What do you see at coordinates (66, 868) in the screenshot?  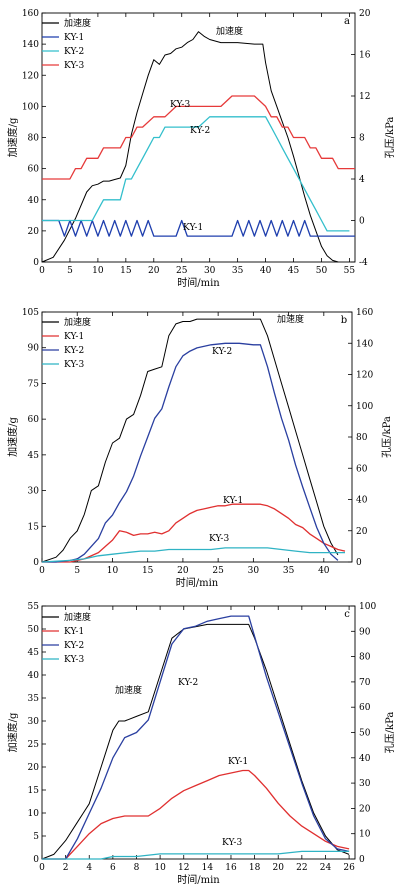 I see `x-tick-label: 2` at bounding box center [66, 868].